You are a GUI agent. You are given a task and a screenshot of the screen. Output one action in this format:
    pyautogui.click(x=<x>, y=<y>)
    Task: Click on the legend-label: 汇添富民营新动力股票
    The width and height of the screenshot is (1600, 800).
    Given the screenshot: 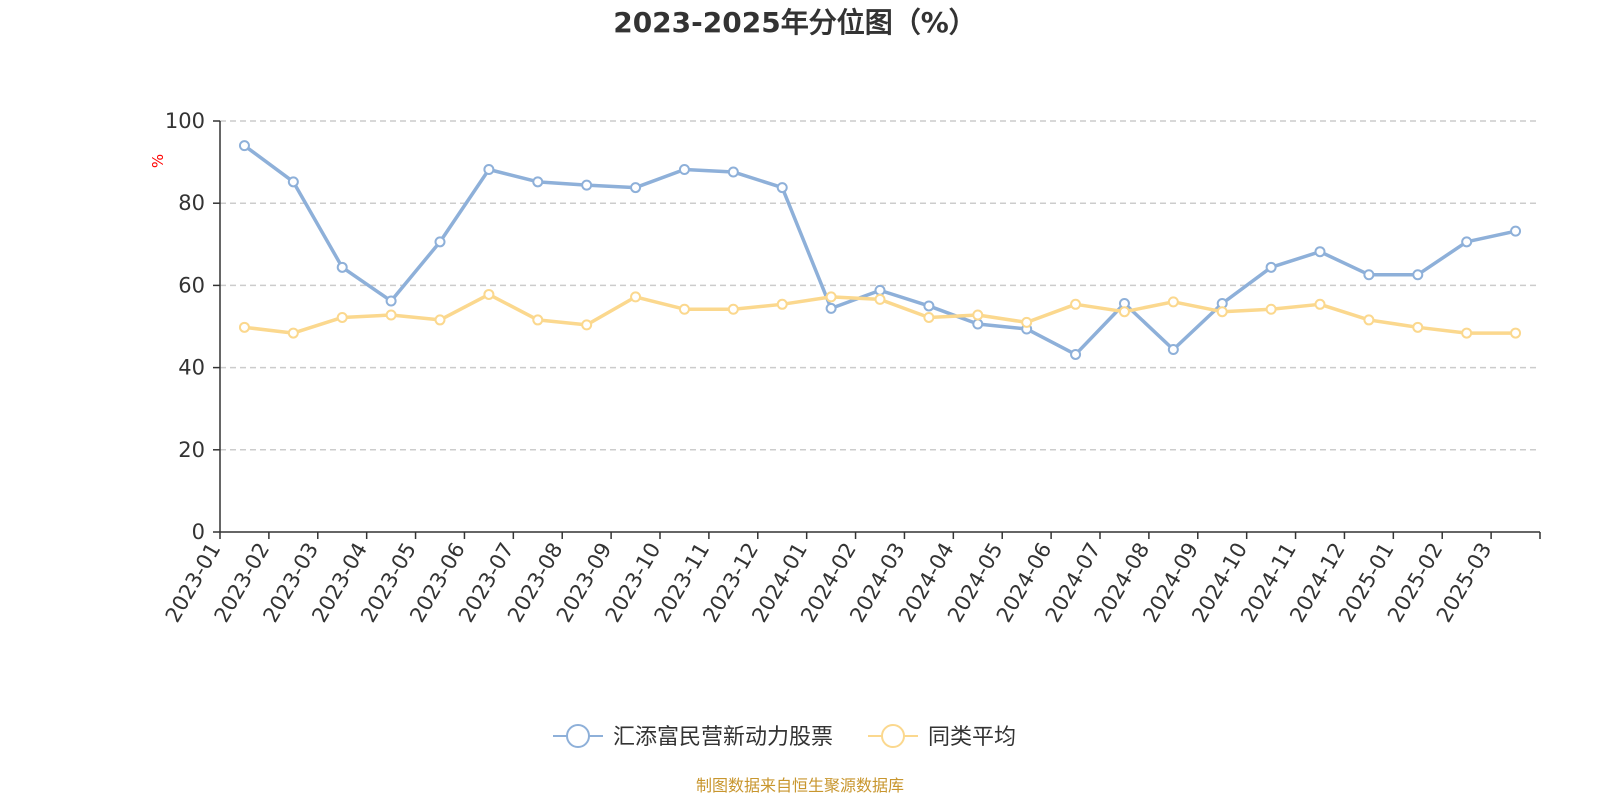 What is the action you would take?
    pyautogui.click(x=723, y=737)
    